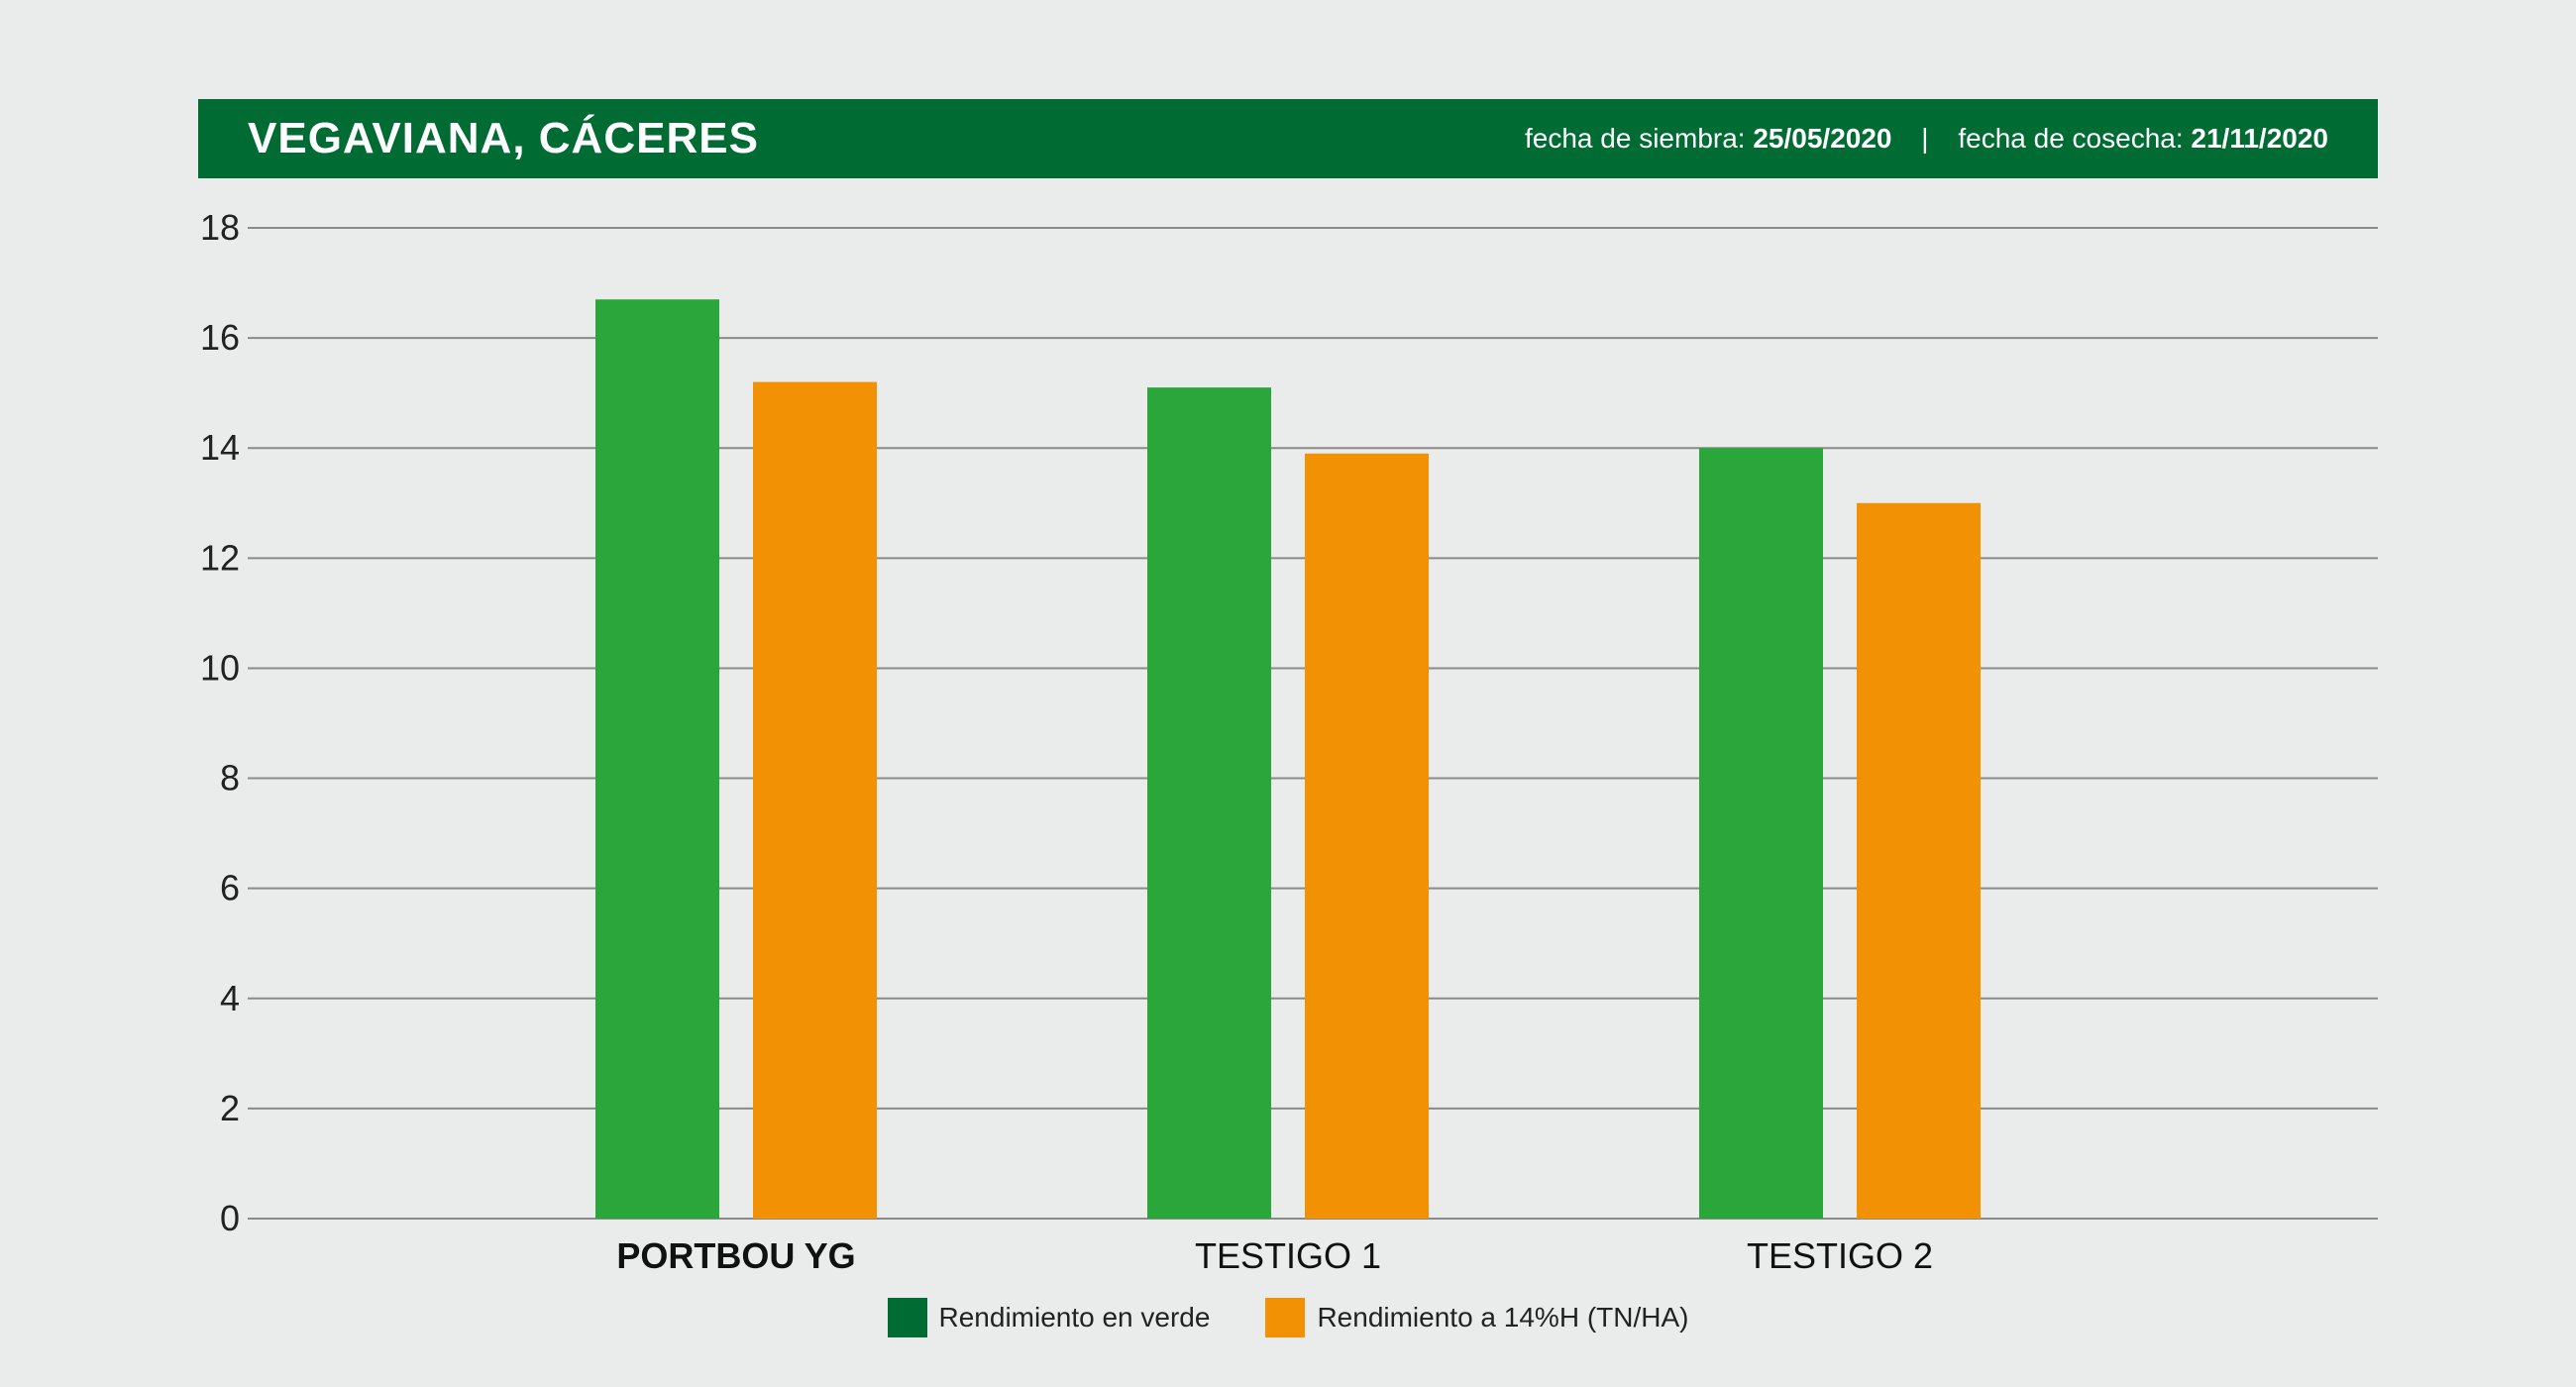  Describe the element at coordinates (220, 227) in the screenshot. I see `y-tick-label: 18` at that location.